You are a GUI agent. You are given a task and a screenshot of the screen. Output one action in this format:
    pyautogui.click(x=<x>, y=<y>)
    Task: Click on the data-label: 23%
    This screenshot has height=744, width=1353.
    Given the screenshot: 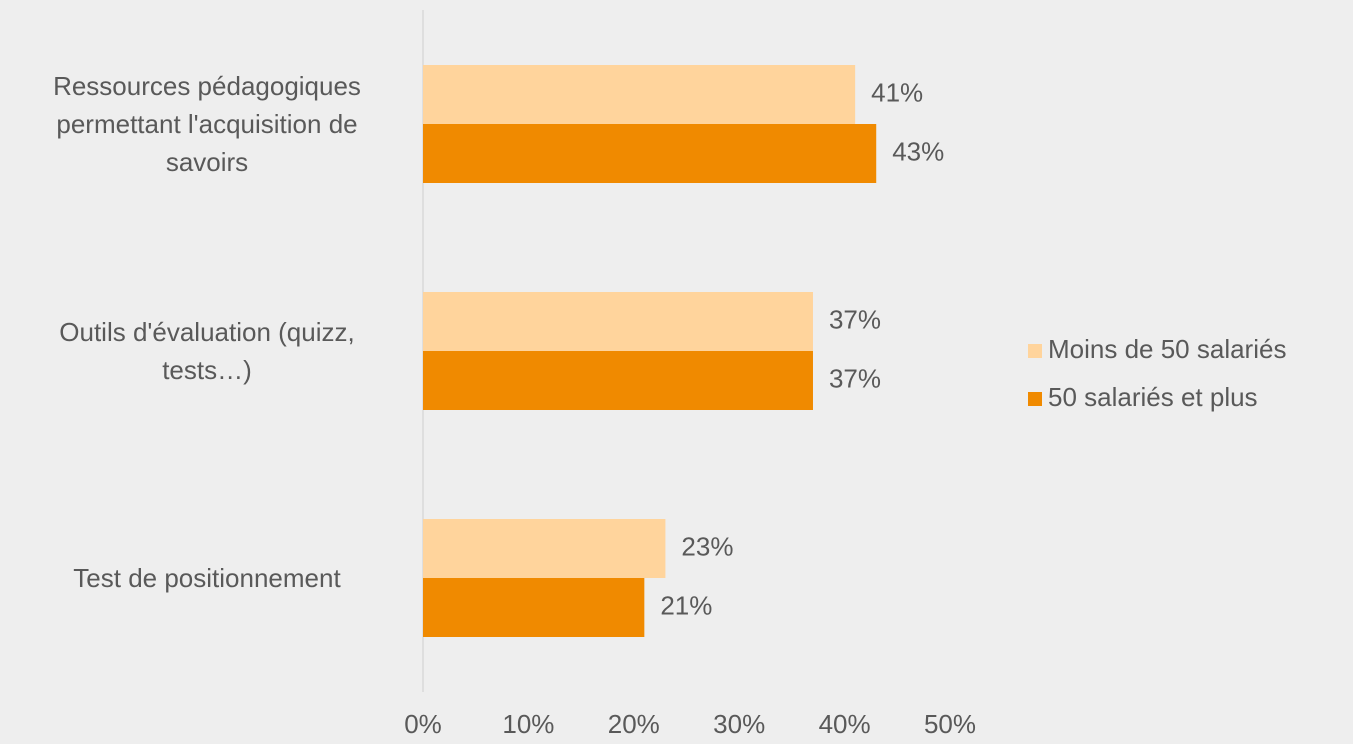 What is the action you would take?
    pyautogui.click(x=707, y=546)
    